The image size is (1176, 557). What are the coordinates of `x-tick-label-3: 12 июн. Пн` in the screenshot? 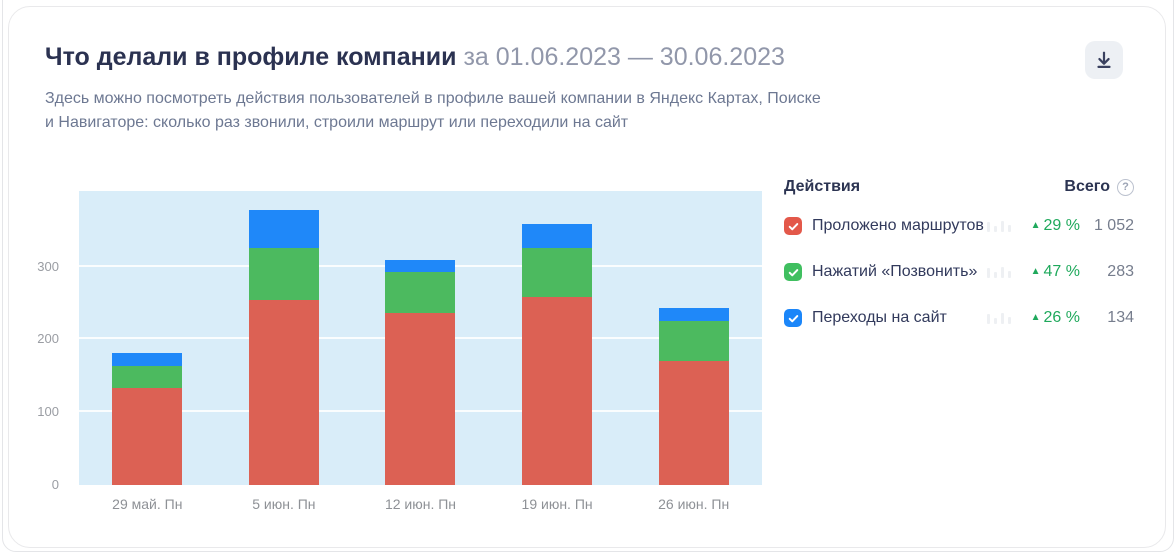 It's located at (420, 504).